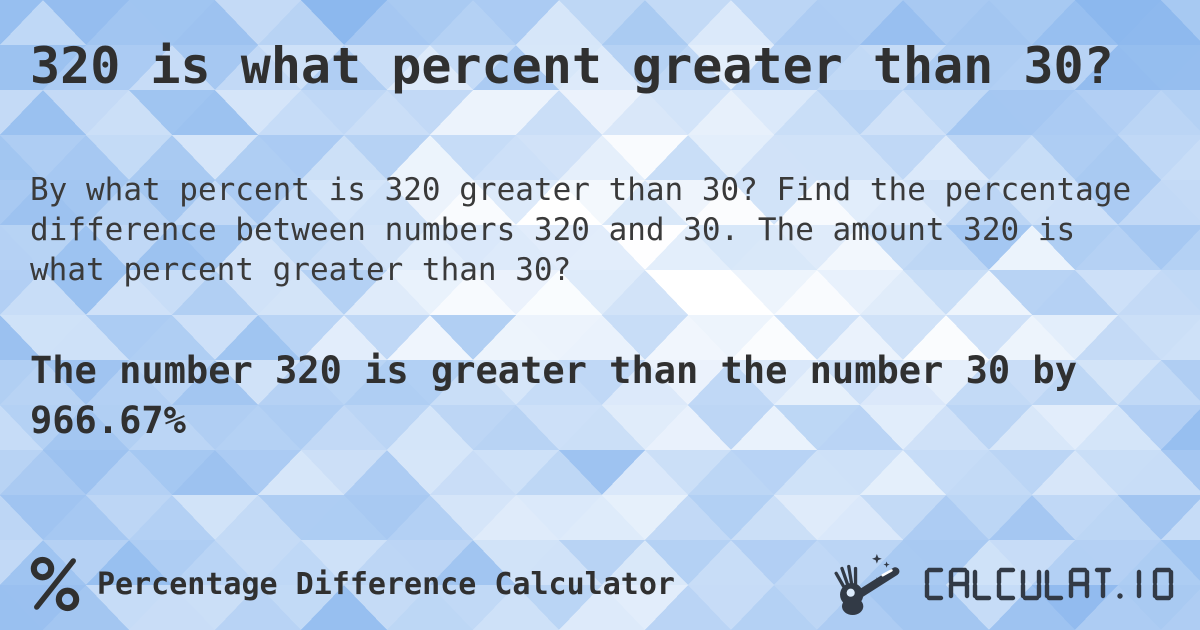  Describe the element at coordinates (55, 584) in the screenshot. I see `percent-icon` at that location.